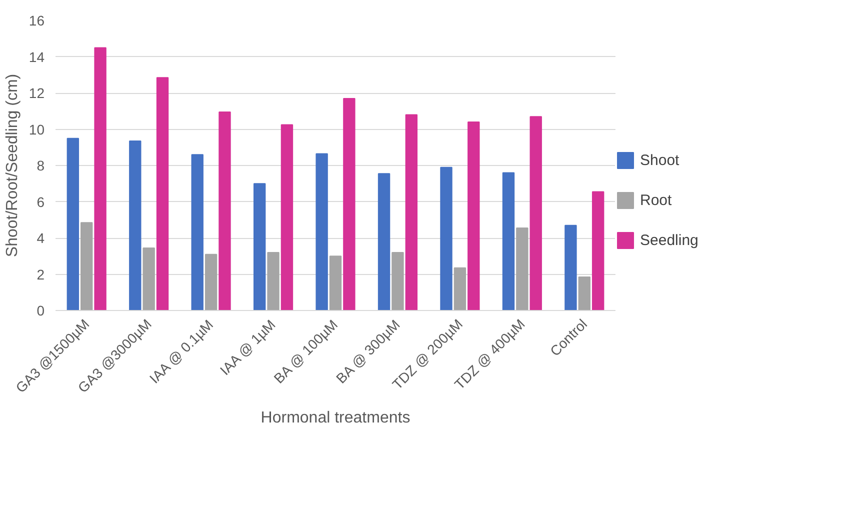 The width and height of the screenshot is (863, 525). What do you see at coordinates (12, 166) in the screenshot?
I see `y-axis-title: Shoot/Root/Seedling (cm)` at bounding box center [12, 166].